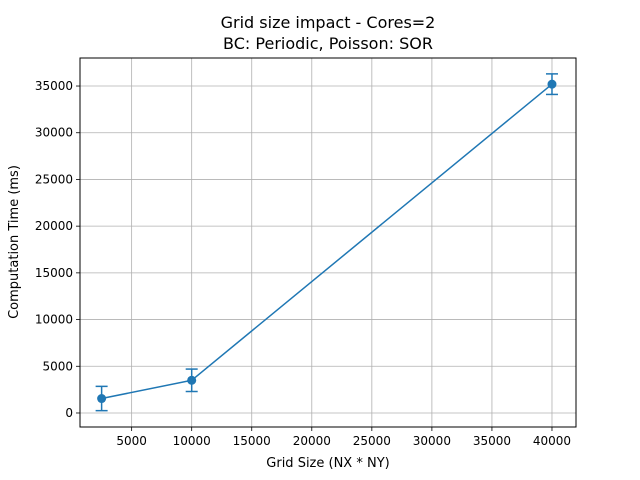 The image size is (640, 480). I want to click on y-tick-label: 25000, so click(54, 179).